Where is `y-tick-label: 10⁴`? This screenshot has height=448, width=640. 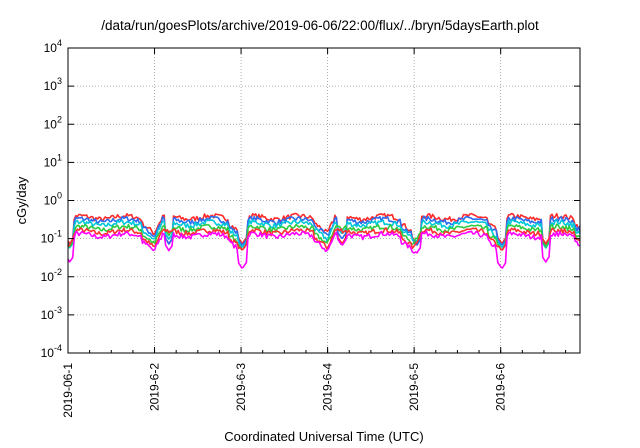
y-tick-label: 10⁴ is located at coordinates (53, 46).